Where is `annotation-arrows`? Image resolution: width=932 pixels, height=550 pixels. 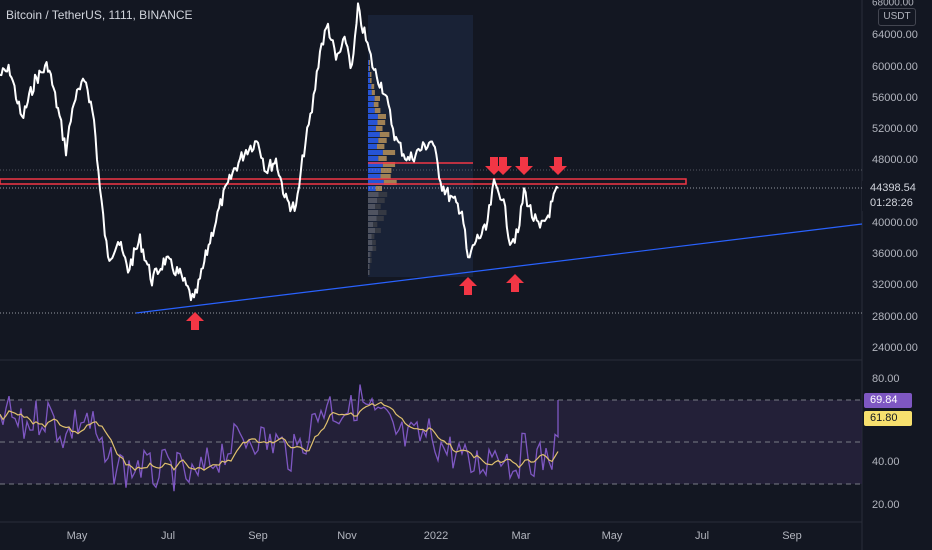
annotation-arrows is located at coordinates (376, 243).